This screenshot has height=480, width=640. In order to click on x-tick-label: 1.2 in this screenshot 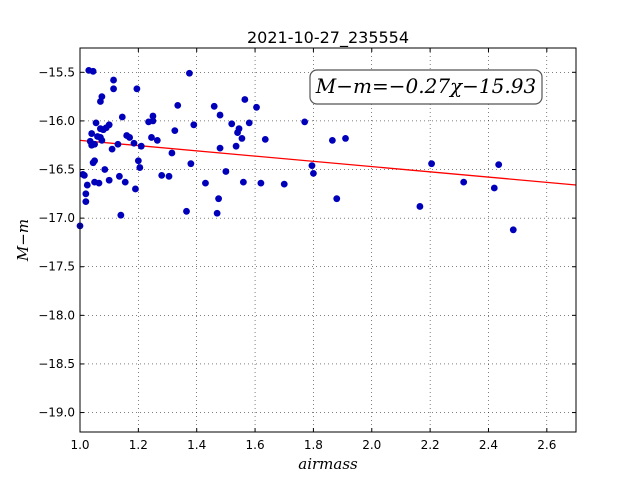, I will do `click(138, 445)`.